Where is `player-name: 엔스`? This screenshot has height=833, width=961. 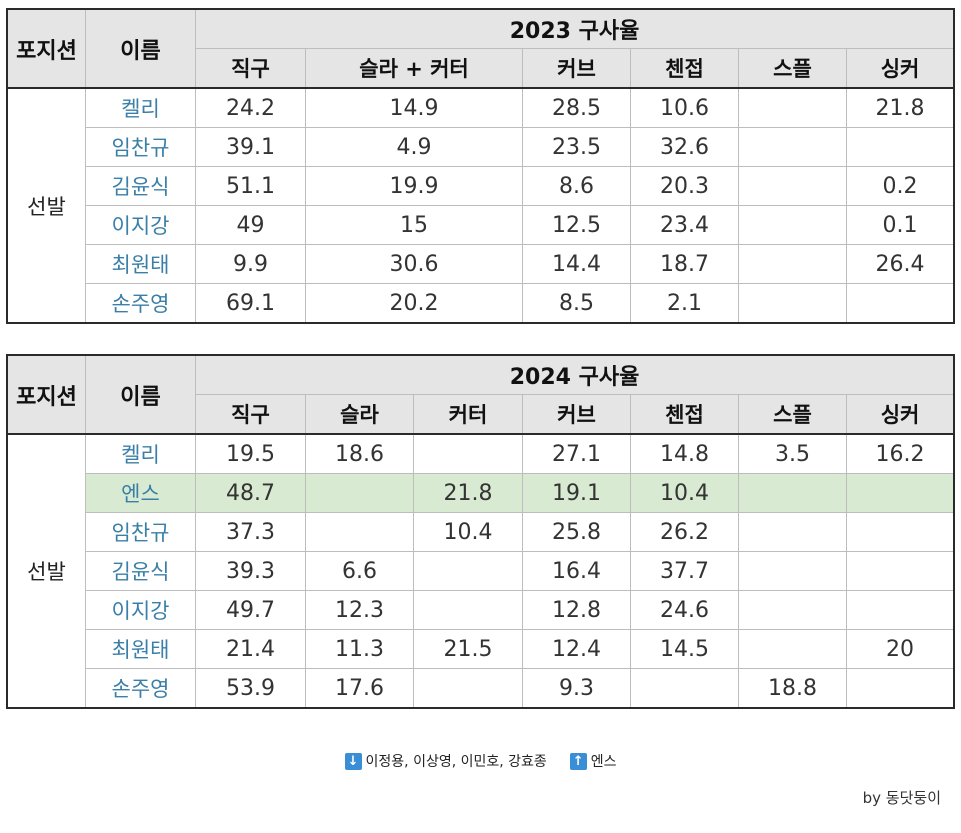
player-name: 엔스 is located at coordinates (140, 493).